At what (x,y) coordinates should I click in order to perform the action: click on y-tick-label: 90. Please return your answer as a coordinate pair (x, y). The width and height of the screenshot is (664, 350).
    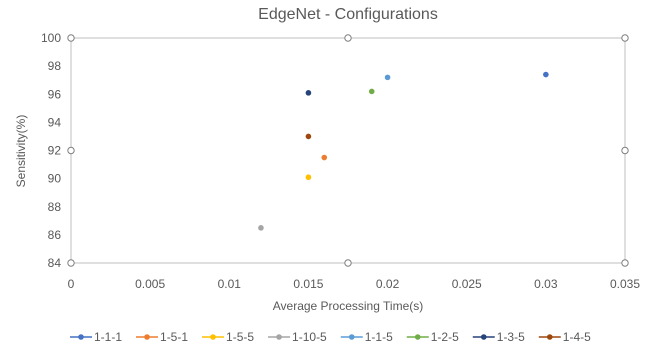
    Looking at the image, I should click on (55, 179).